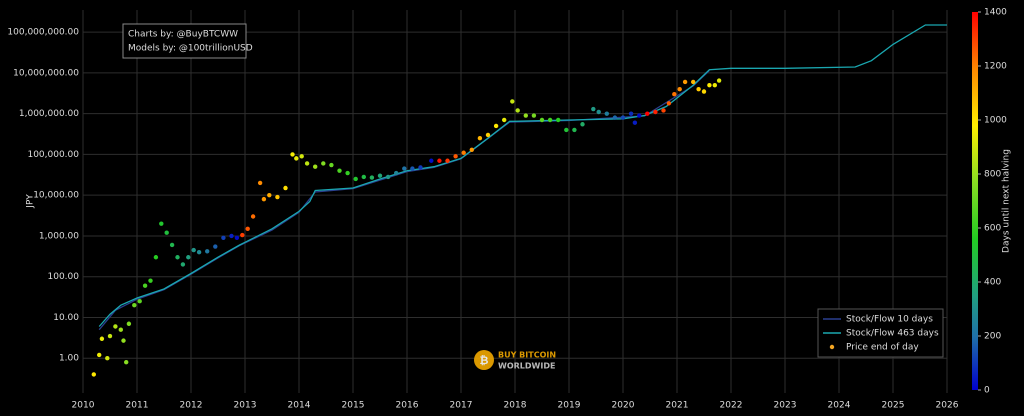 The width and height of the screenshot is (1024, 416). Describe the element at coordinates (46, 73) in the screenshot. I see `y-tick-label: 10,000,000.00` at that location.